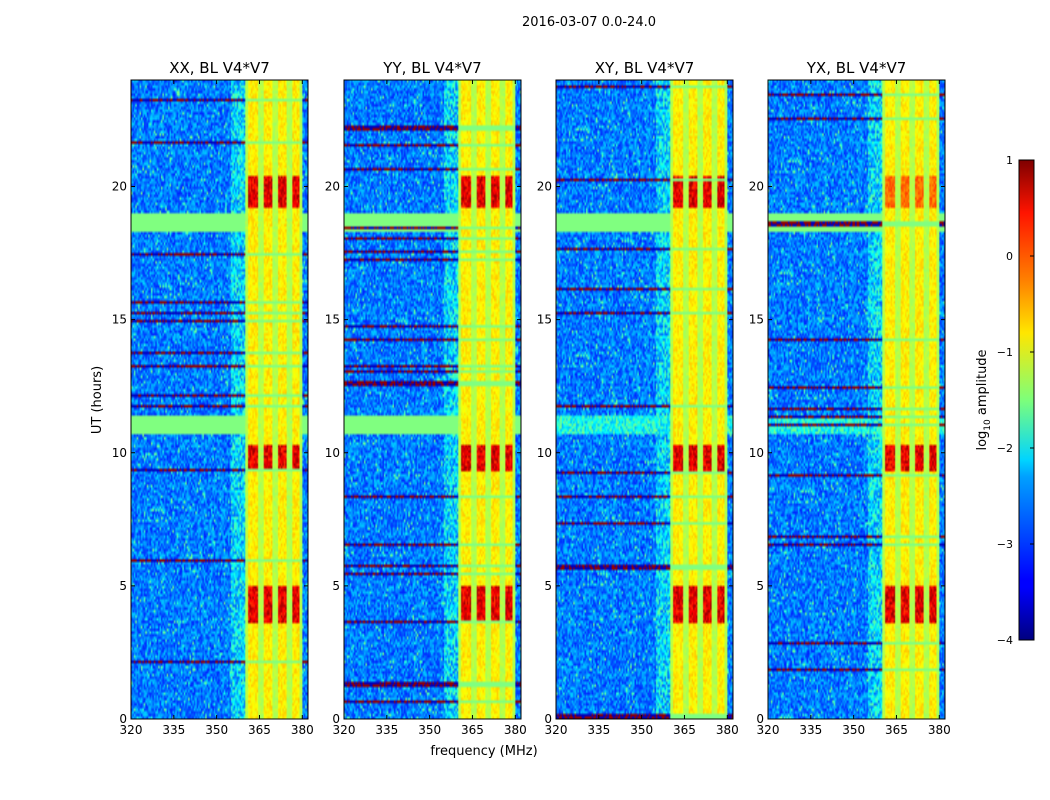 Image resolution: width=1050 pixels, height=800 pixels. I want to click on colorbar-gradient, so click(1026, 400).